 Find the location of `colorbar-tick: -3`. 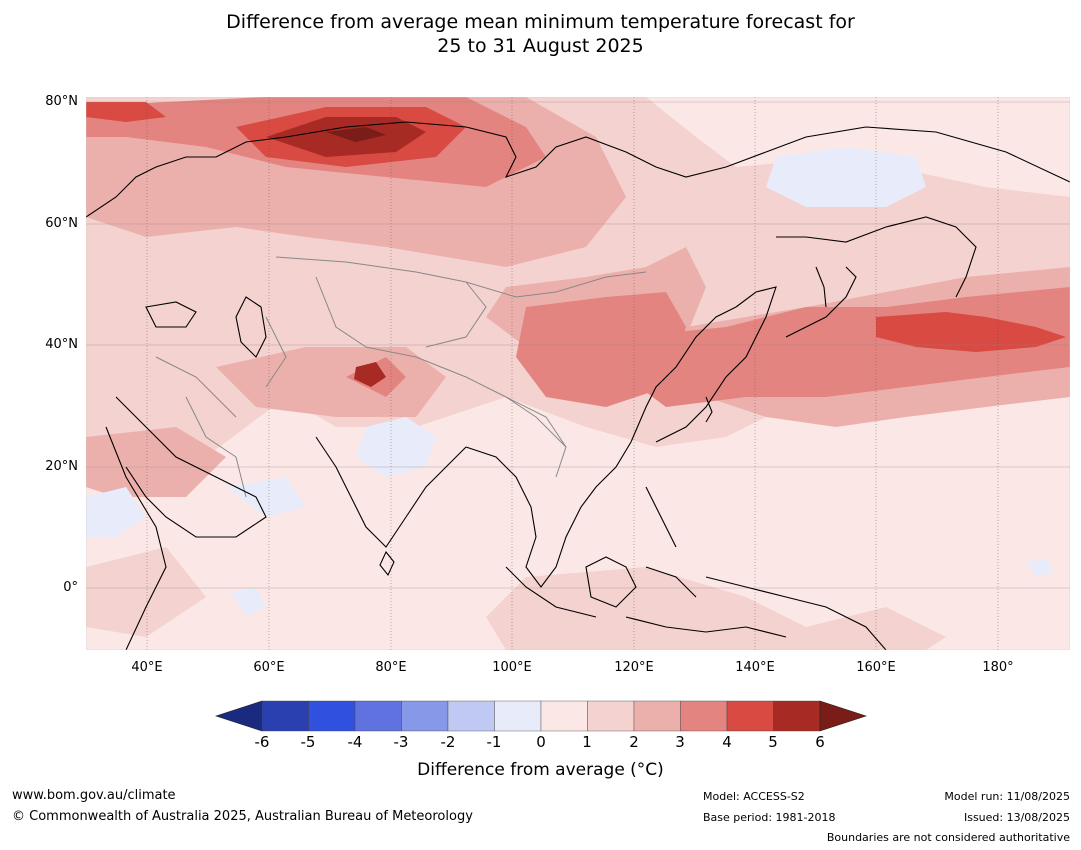

colorbar-tick: -3 is located at coordinates (401, 742).